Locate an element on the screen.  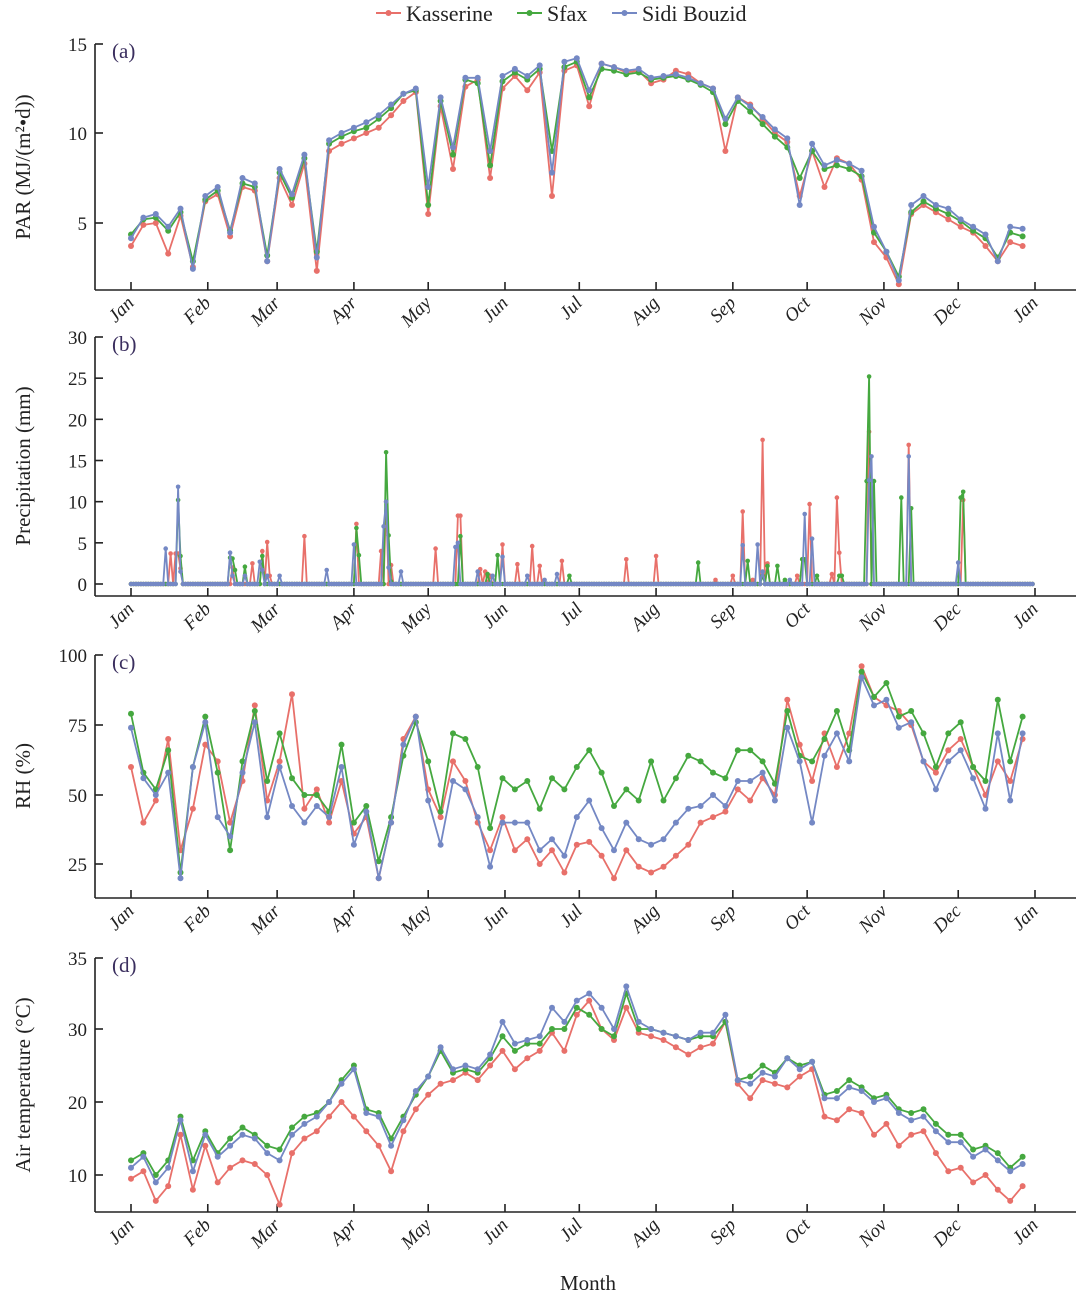
series-line-kasserine is located at coordinates (582, 507).